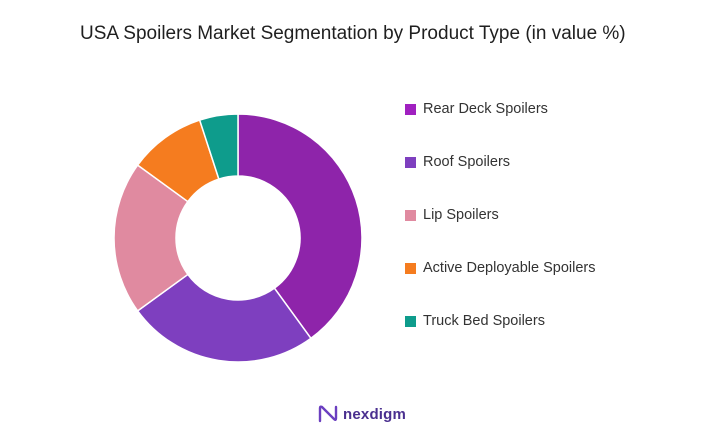 The width and height of the screenshot is (712, 438). What do you see at coordinates (151, 238) in the screenshot?
I see `donut-slice-lip-spoilers` at bounding box center [151, 238].